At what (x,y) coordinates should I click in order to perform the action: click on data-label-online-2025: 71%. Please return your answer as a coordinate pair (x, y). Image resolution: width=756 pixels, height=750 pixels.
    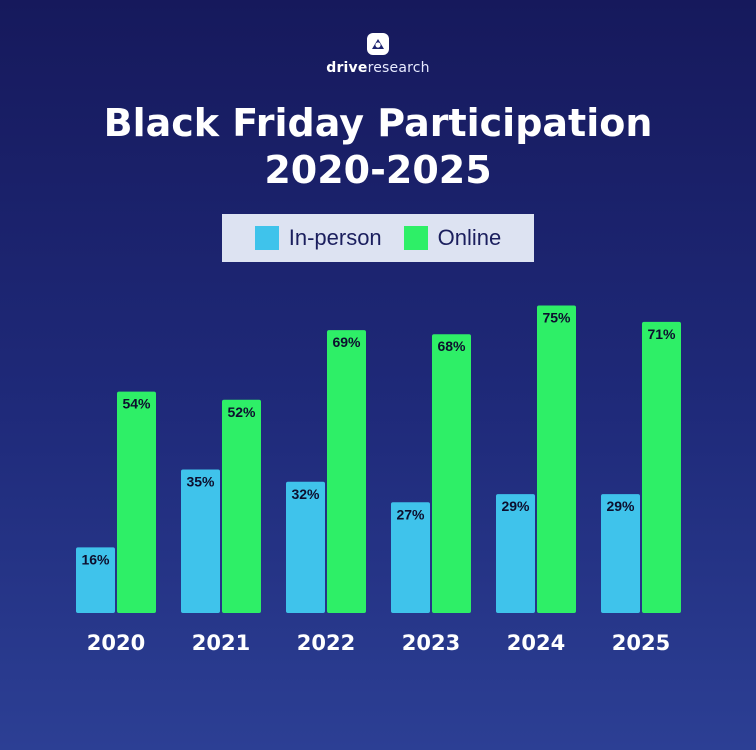
    Looking at the image, I should click on (661, 334).